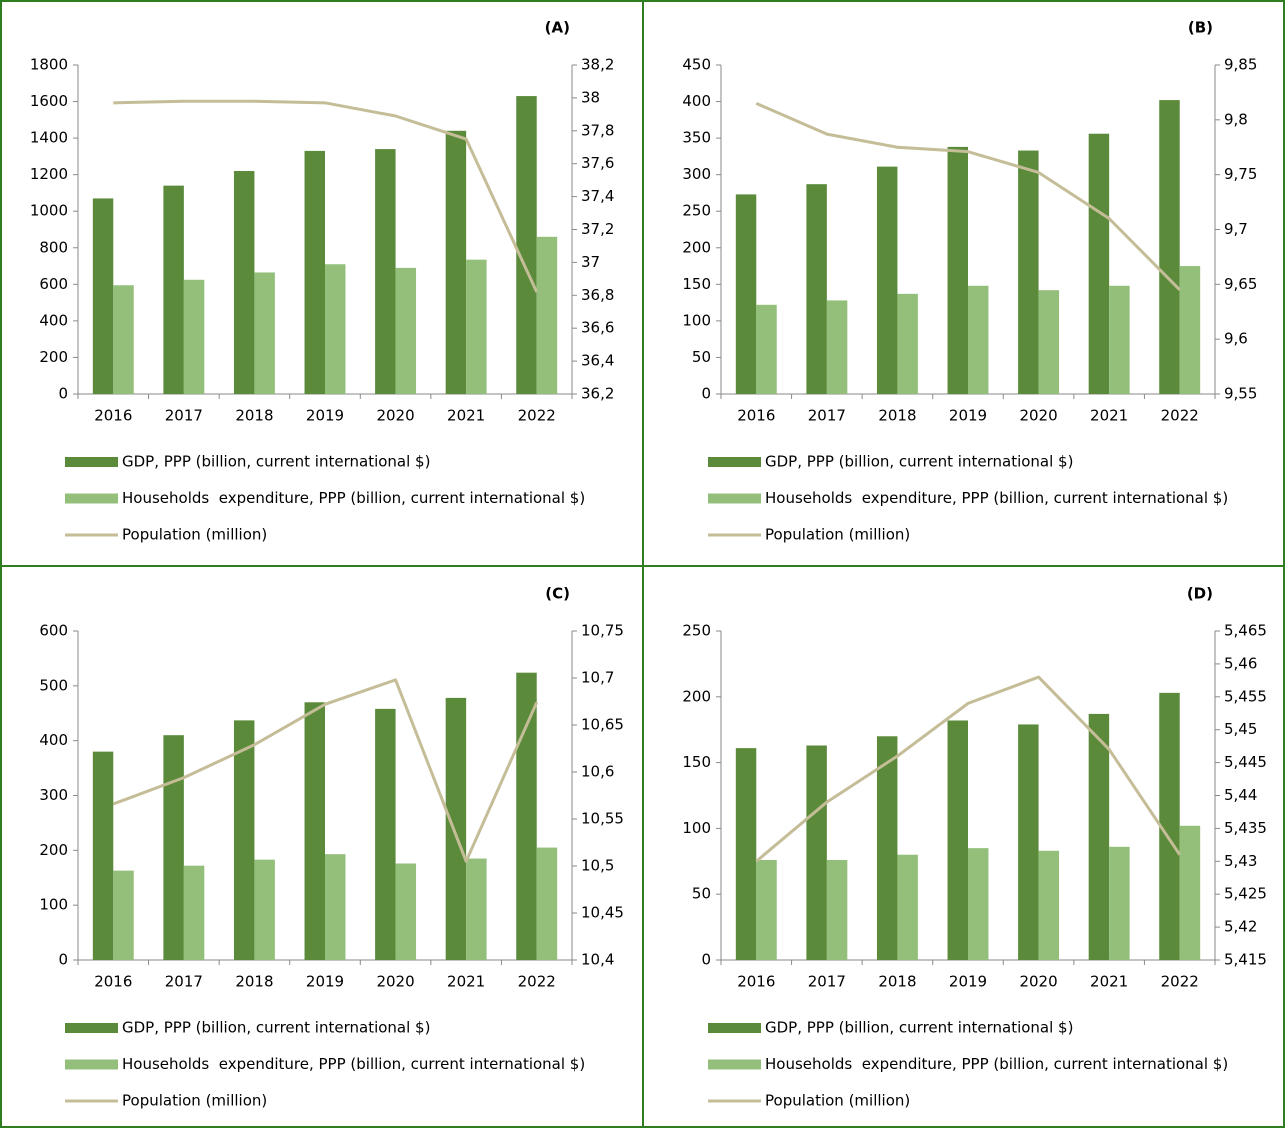  What do you see at coordinates (597, 361) in the screenshot?
I see `y2-tick-label: 36,4` at bounding box center [597, 361].